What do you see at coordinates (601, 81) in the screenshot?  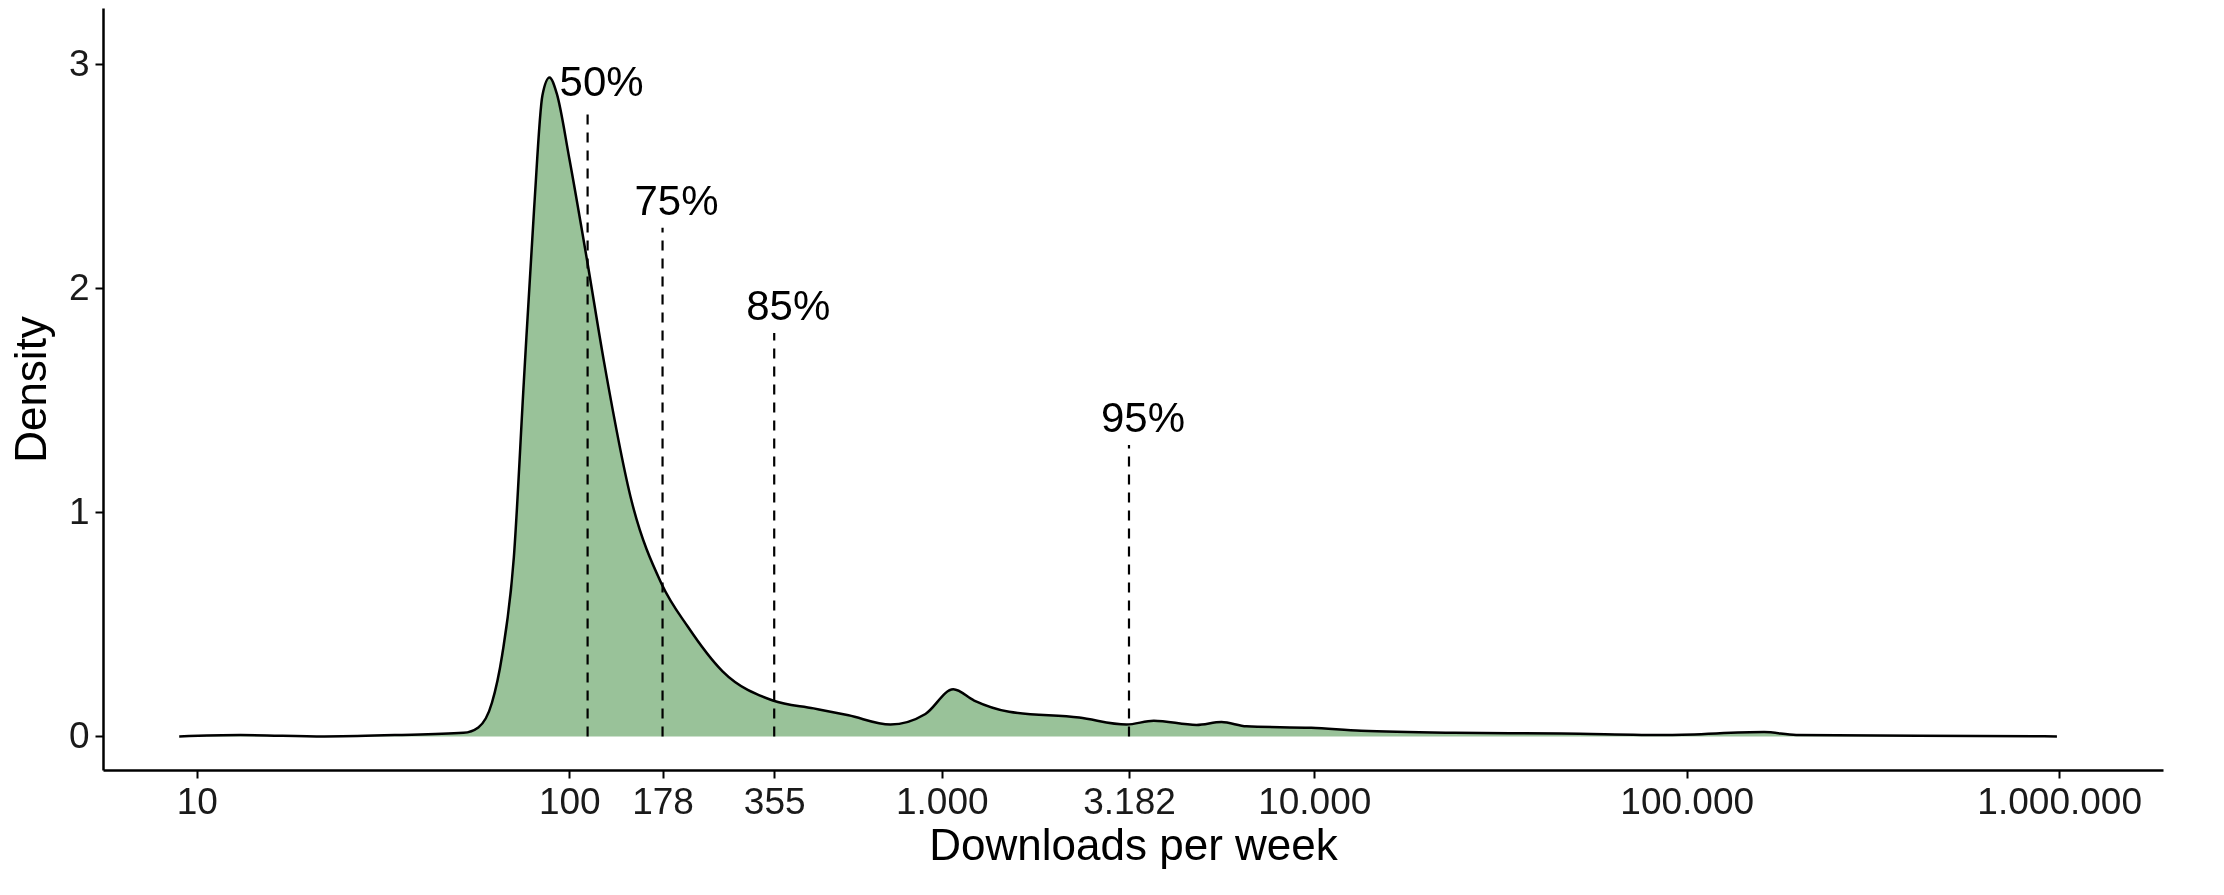 I see `annotation: 50%` at bounding box center [601, 81].